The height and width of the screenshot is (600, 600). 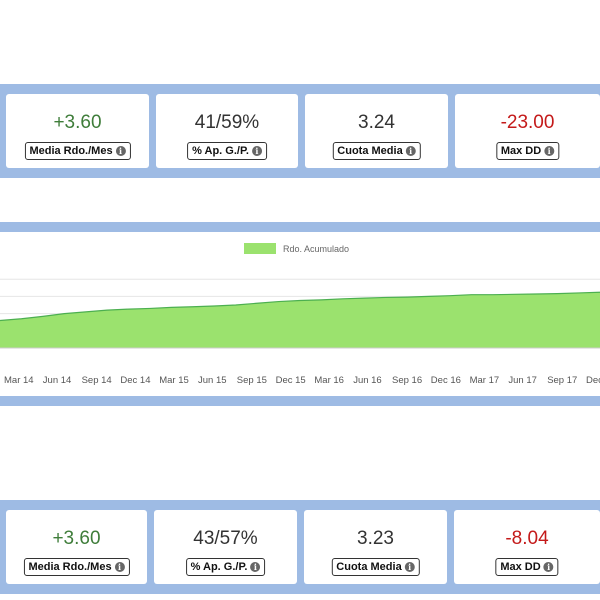 What do you see at coordinates (375, 538) in the screenshot?
I see `stat-value: 3.23` at bounding box center [375, 538].